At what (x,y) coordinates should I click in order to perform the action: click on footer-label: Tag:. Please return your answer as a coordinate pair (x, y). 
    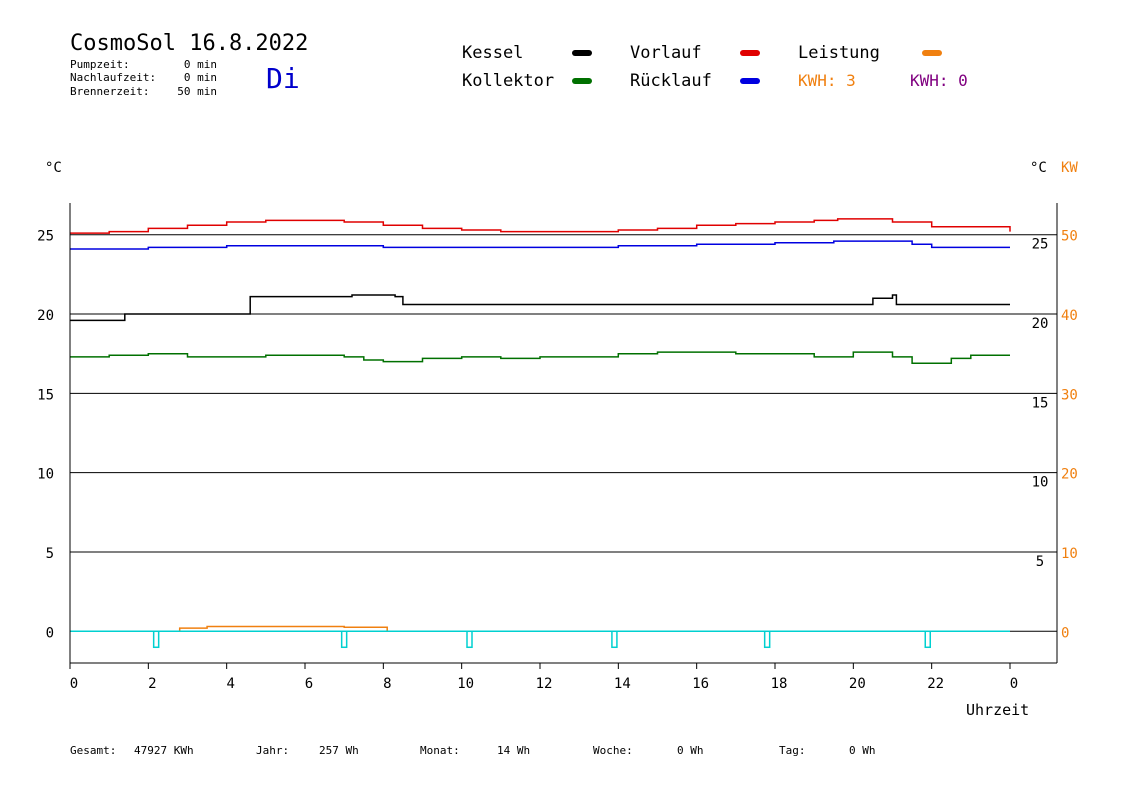
    Looking at the image, I should click on (792, 750).